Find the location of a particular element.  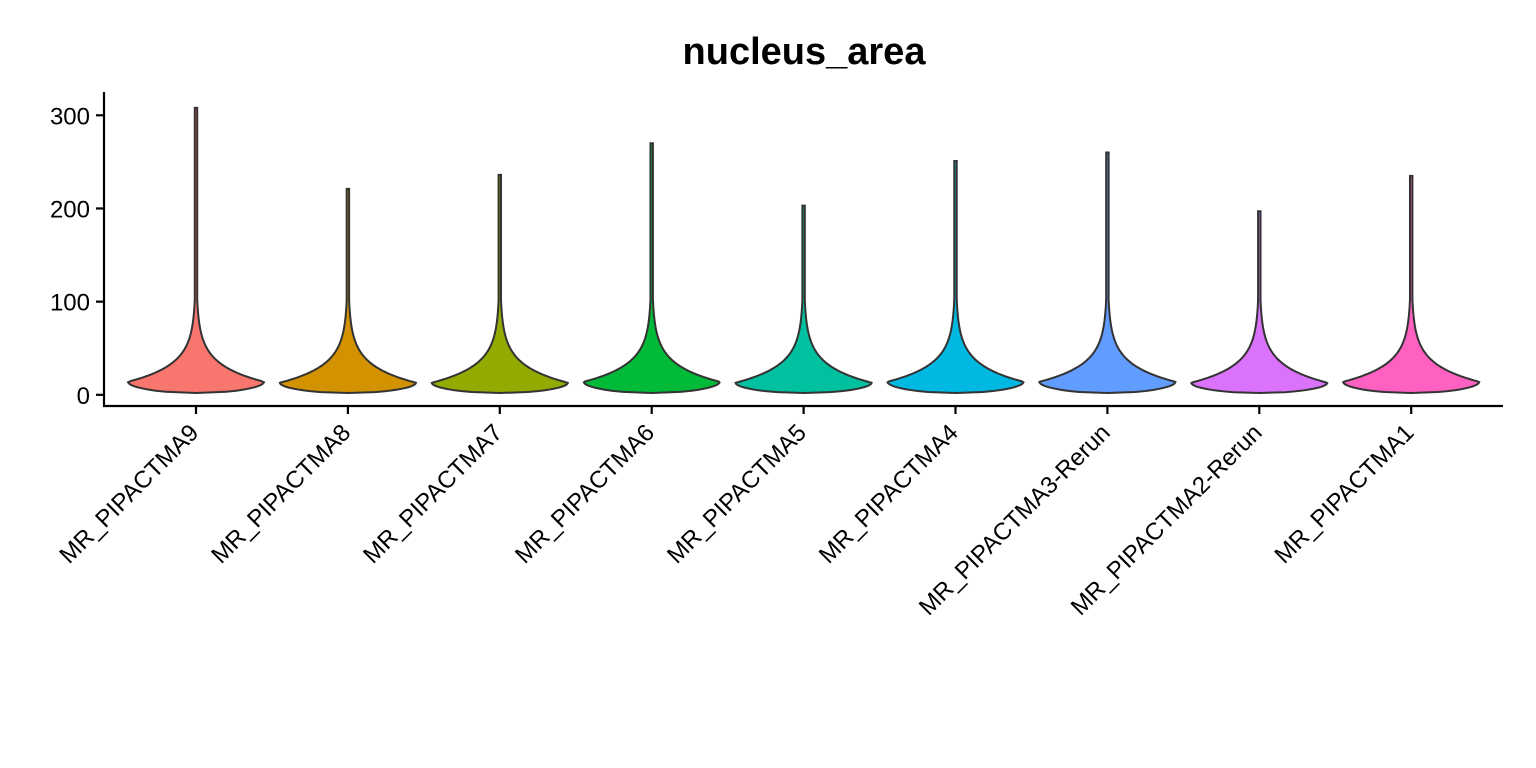

violin-mr_pipactma6 is located at coordinates (651, 268).